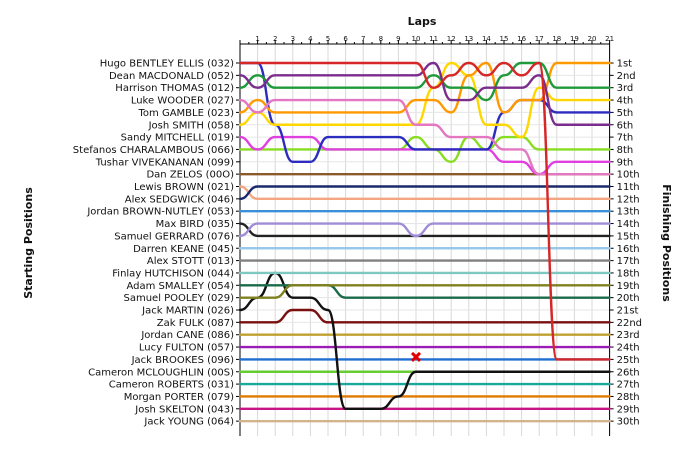 This screenshot has width=700, height=450. Describe the element at coordinates (628, 249) in the screenshot. I see `finishing-position-label: 16th` at that location.